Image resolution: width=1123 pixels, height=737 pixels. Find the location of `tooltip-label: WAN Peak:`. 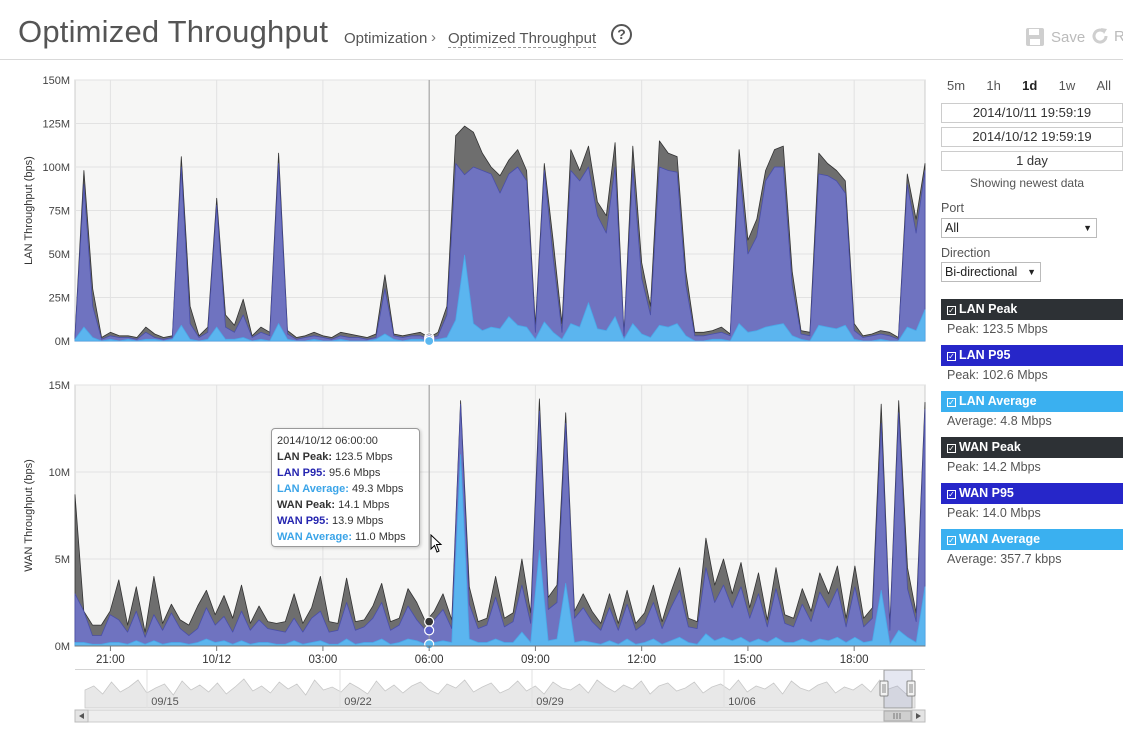

tooltip-label: WAN Peak: is located at coordinates (306, 505).